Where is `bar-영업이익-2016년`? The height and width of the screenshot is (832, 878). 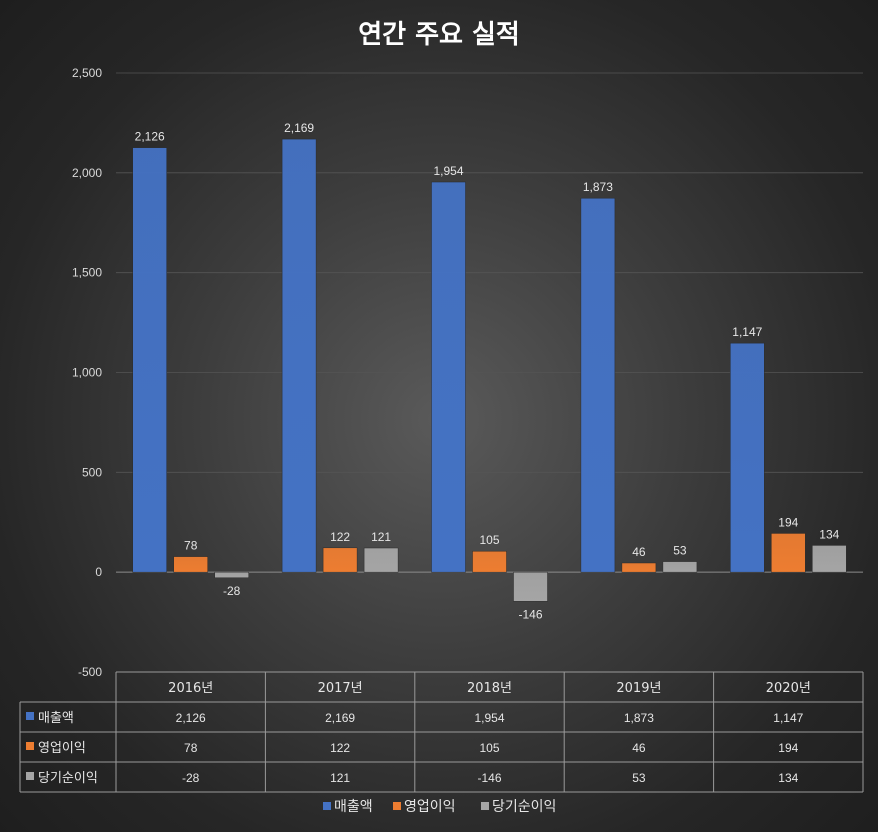
bar-영업이익-2016년 is located at coordinates (190, 564).